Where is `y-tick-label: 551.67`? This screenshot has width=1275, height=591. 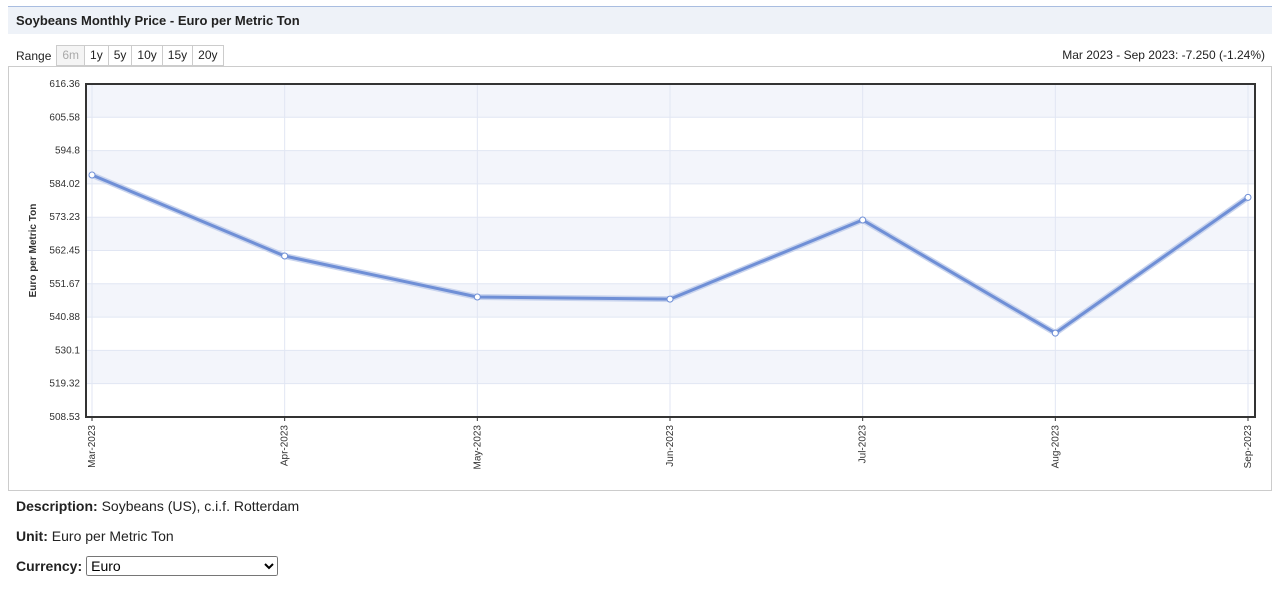 y-tick-label: 551.67 is located at coordinates (64, 284).